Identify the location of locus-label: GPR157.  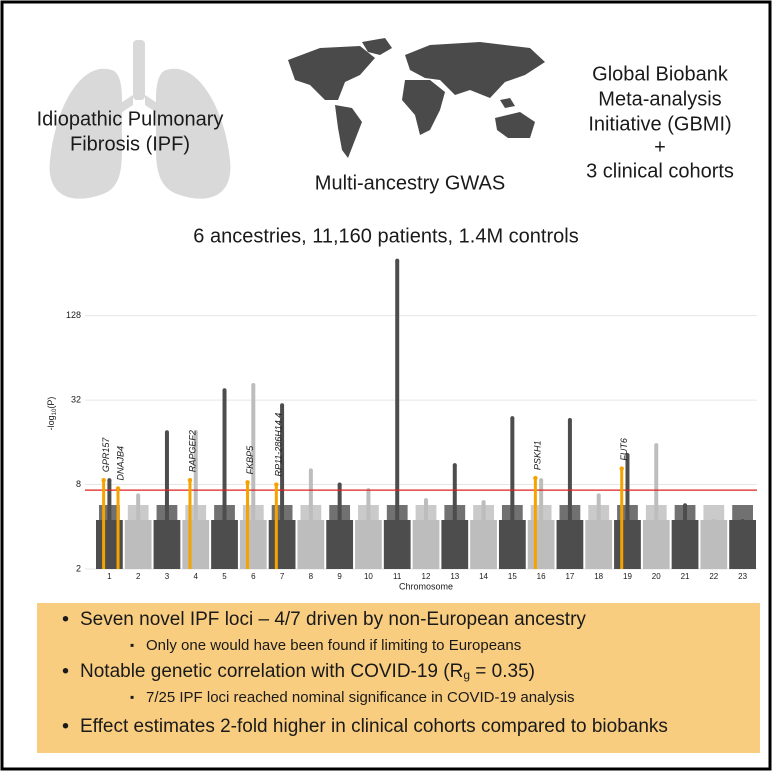
(106, 455).